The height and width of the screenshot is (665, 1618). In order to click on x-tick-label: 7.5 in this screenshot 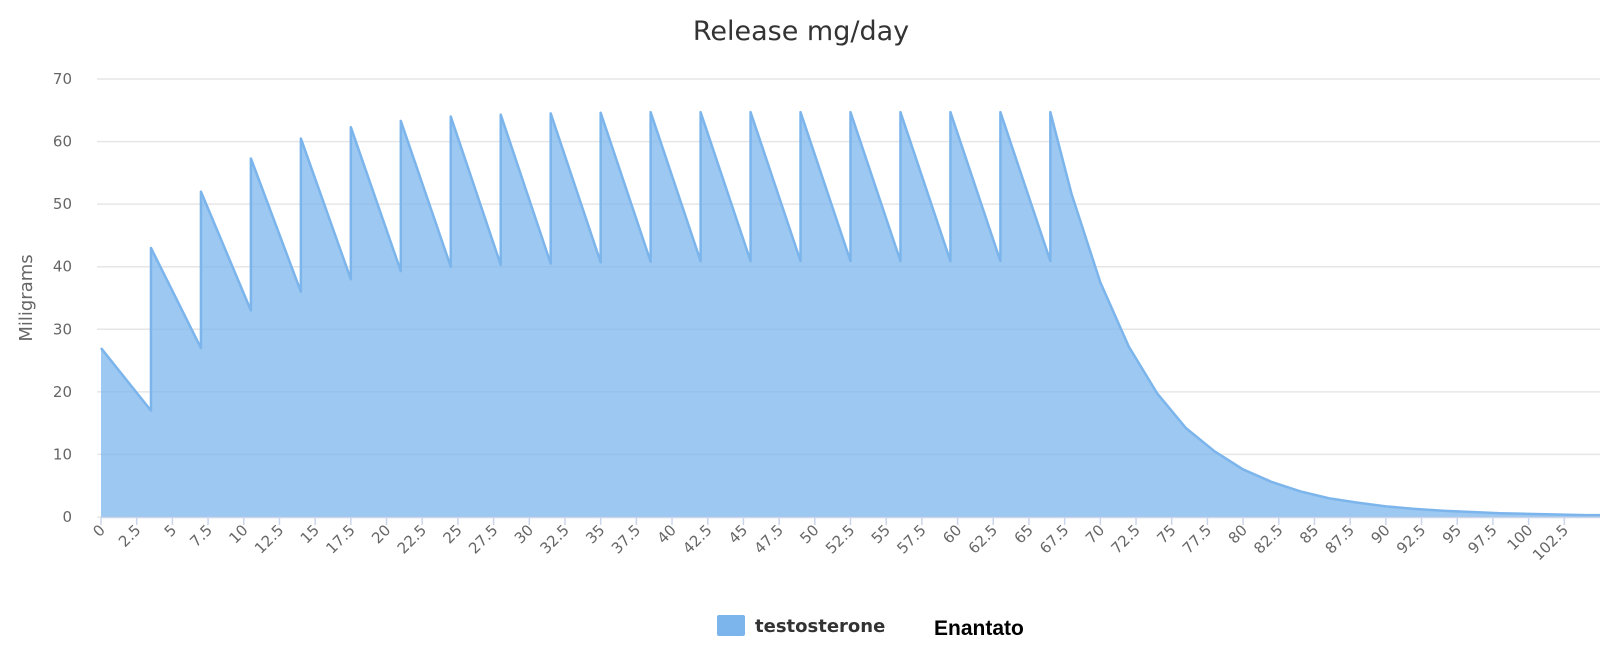, I will do `click(201, 536)`.